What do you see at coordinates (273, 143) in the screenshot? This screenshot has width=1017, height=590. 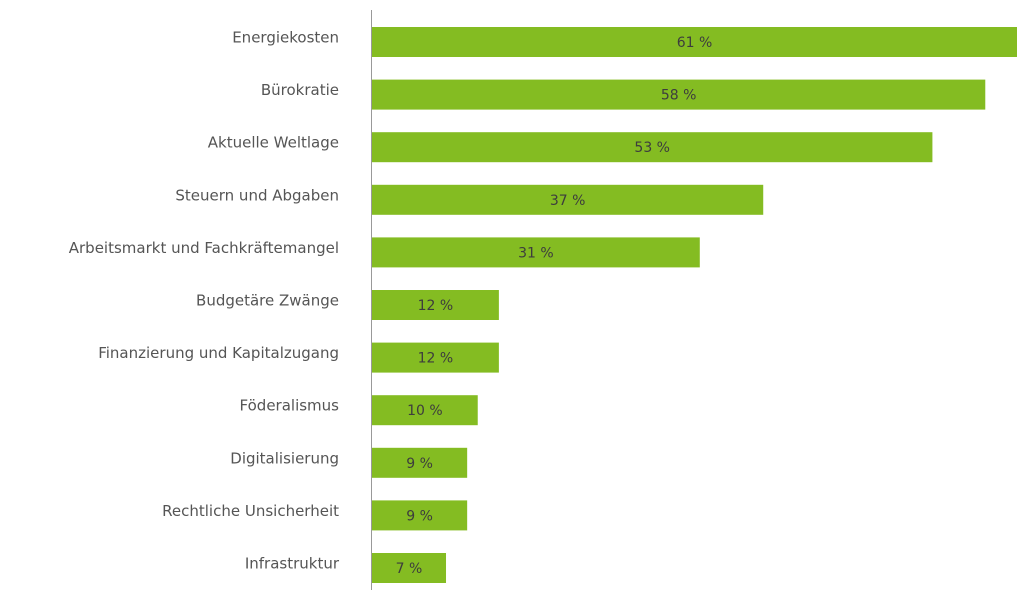 I see `category-label: Aktuelle Weltlage` at bounding box center [273, 143].